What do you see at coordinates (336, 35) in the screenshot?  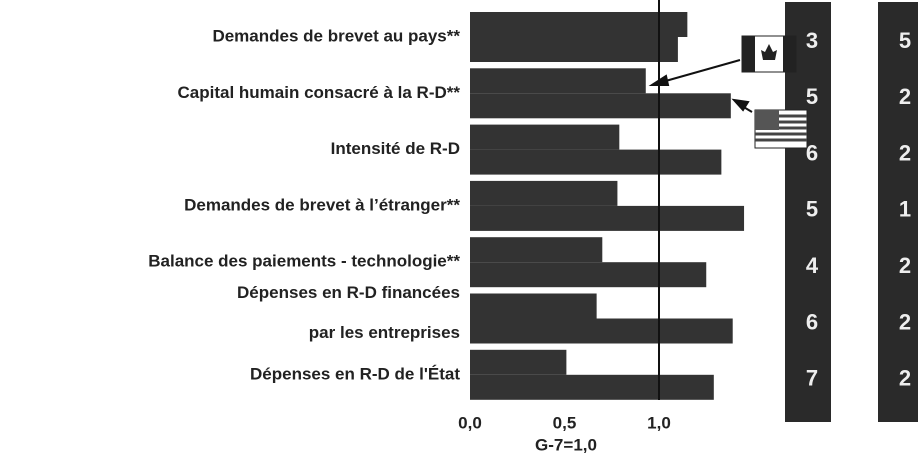 I see `category-label: Demandes de brevet au pays**` at bounding box center [336, 35].